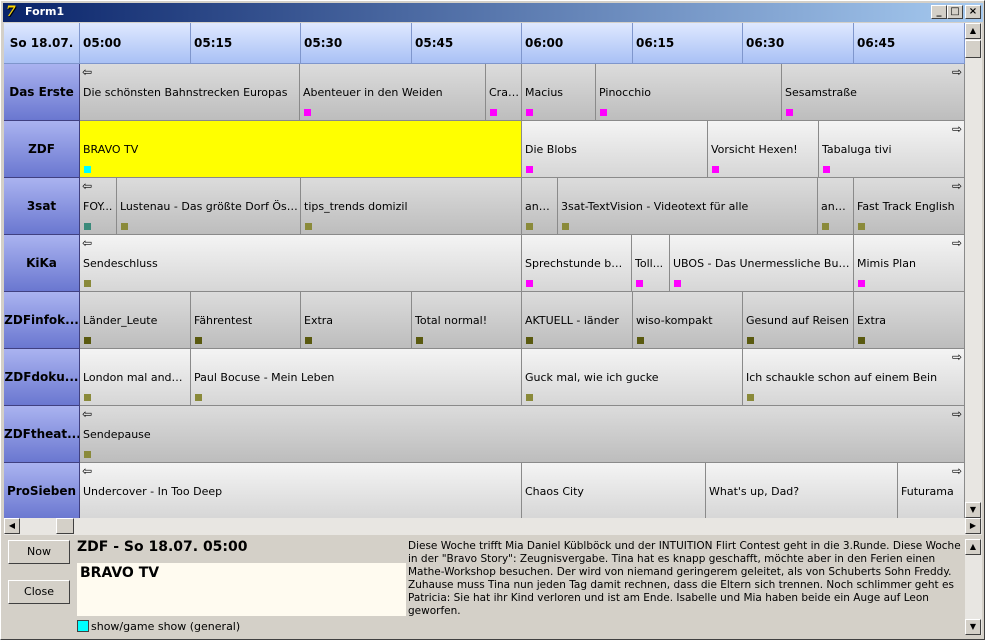 The height and width of the screenshot is (640, 985). I want to click on program-cell: Die schönsten Bahnstrecken Europas ⇦, so click(190, 92).